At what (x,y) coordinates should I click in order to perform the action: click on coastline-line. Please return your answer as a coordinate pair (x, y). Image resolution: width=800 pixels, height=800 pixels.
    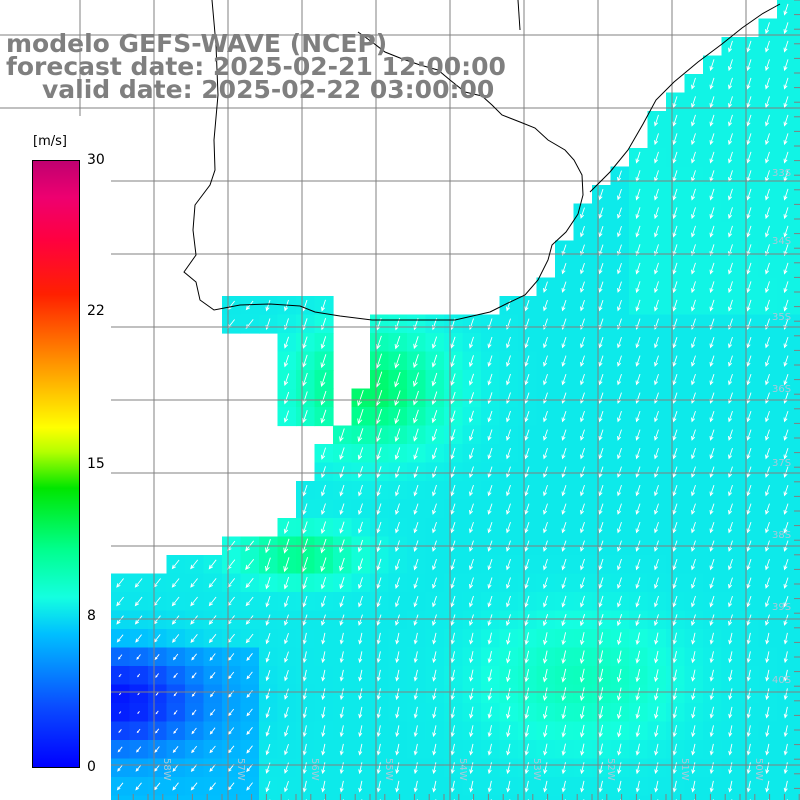
    Looking at the image, I should click on (519, 15).